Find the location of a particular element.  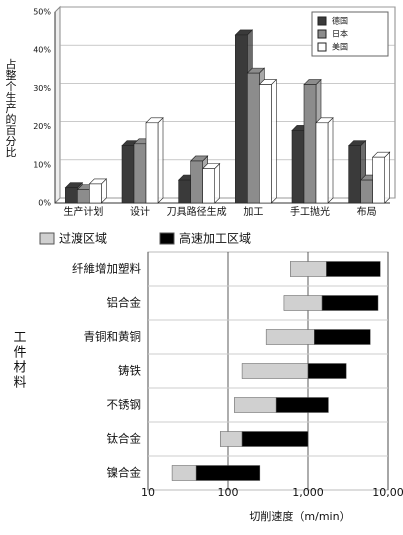

y-tick-label: 镍合金 is located at coordinates (124, 473).